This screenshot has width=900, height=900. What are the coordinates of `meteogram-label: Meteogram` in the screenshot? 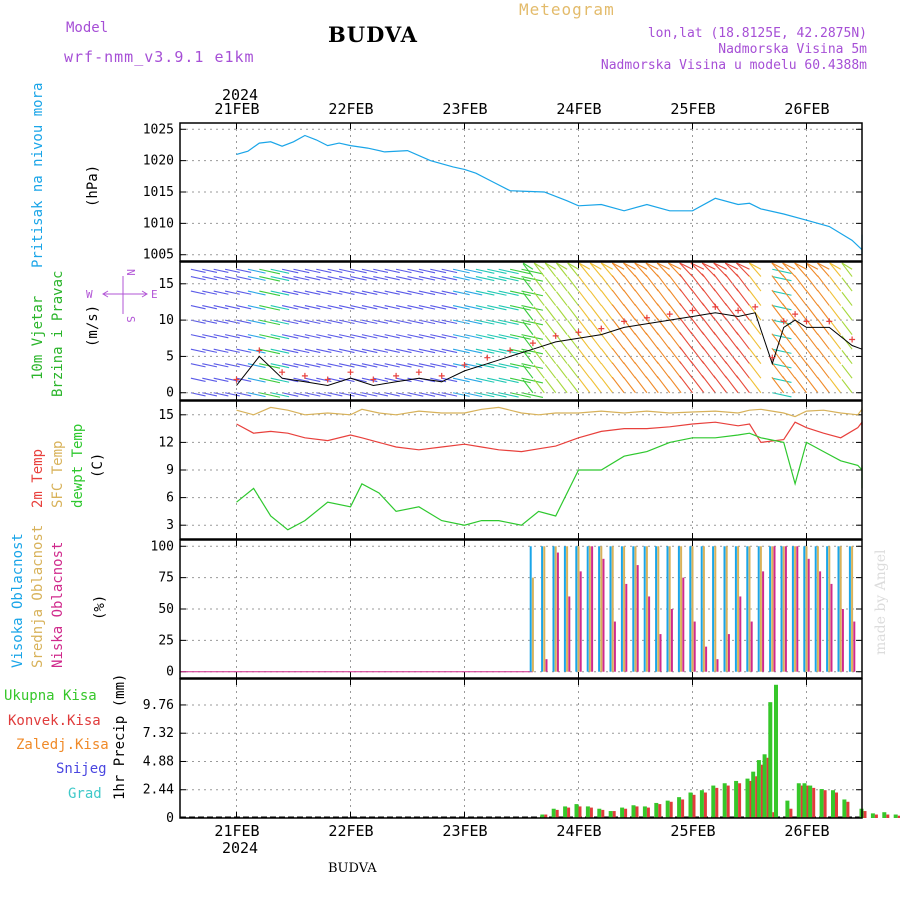 It's located at (567, 9).